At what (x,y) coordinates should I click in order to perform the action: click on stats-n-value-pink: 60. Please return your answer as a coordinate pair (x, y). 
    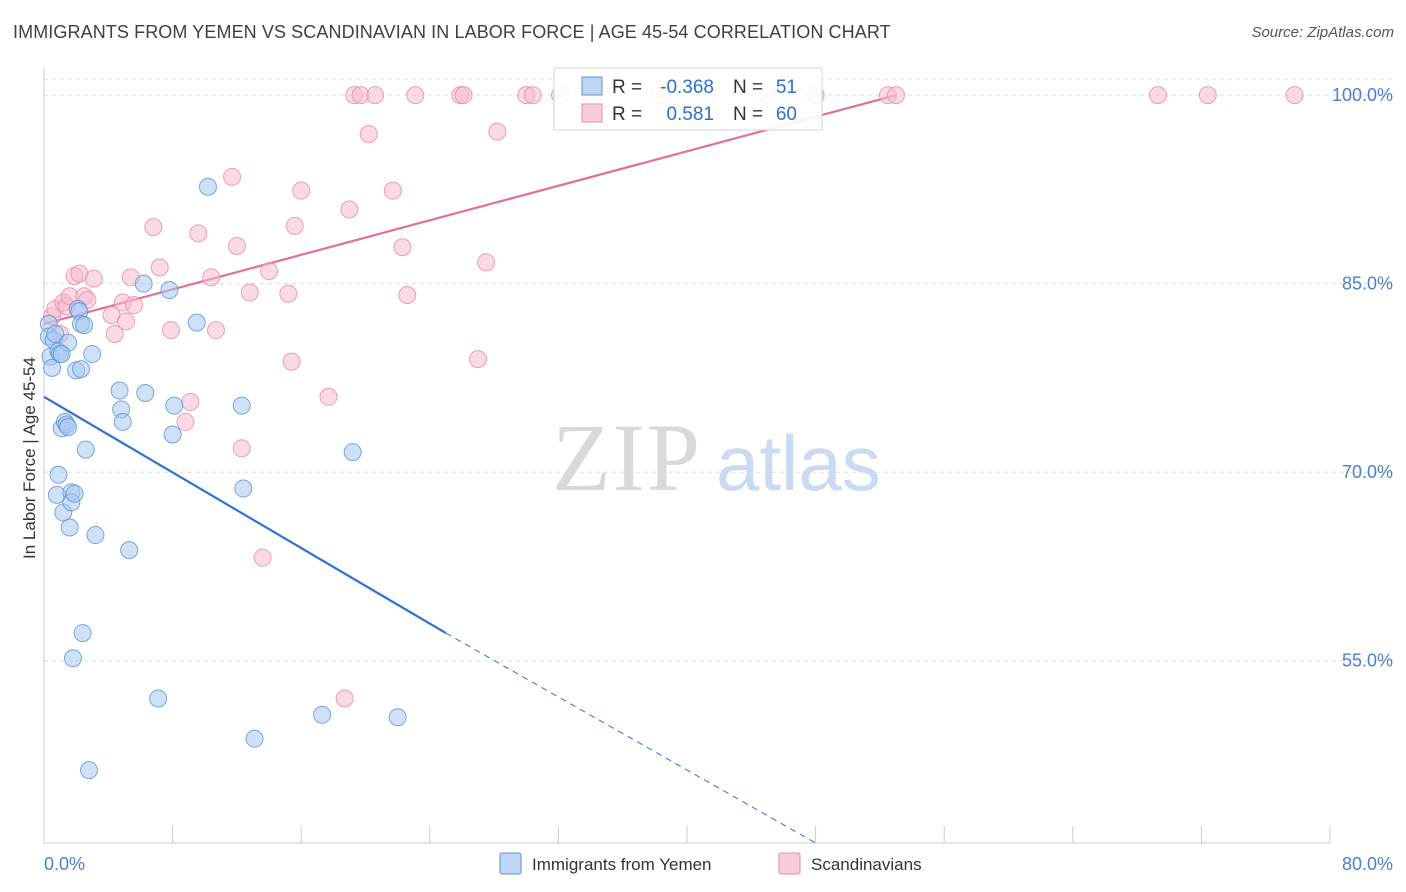
    Looking at the image, I should click on (786, 114).